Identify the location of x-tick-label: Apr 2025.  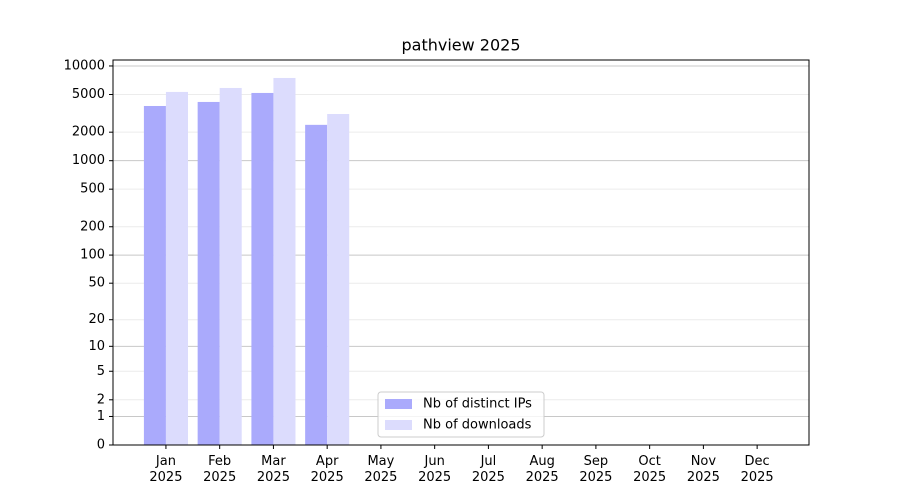
(327, 469).